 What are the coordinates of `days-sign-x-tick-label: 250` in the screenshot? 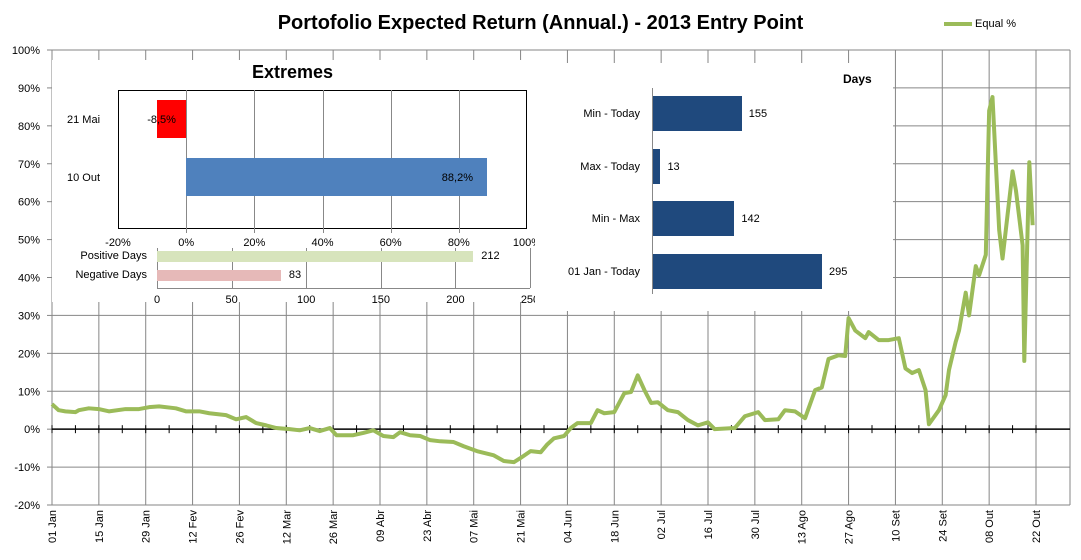 It's located at (530, 300).